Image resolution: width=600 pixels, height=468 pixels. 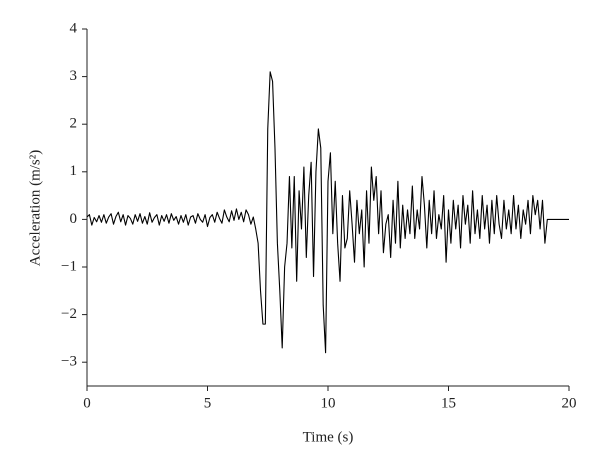 I want to click on x-tick-label: 10, so click(x=328, y=403).